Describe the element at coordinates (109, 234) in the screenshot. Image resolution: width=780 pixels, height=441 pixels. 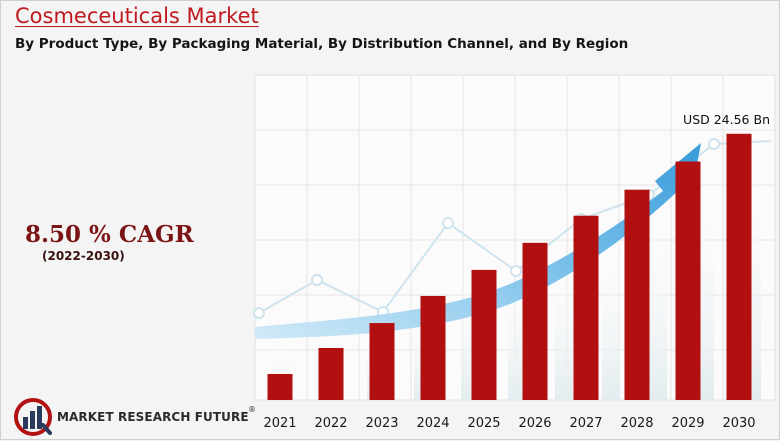
I see `cagr-value: 8.50 % CAGR` at that location.